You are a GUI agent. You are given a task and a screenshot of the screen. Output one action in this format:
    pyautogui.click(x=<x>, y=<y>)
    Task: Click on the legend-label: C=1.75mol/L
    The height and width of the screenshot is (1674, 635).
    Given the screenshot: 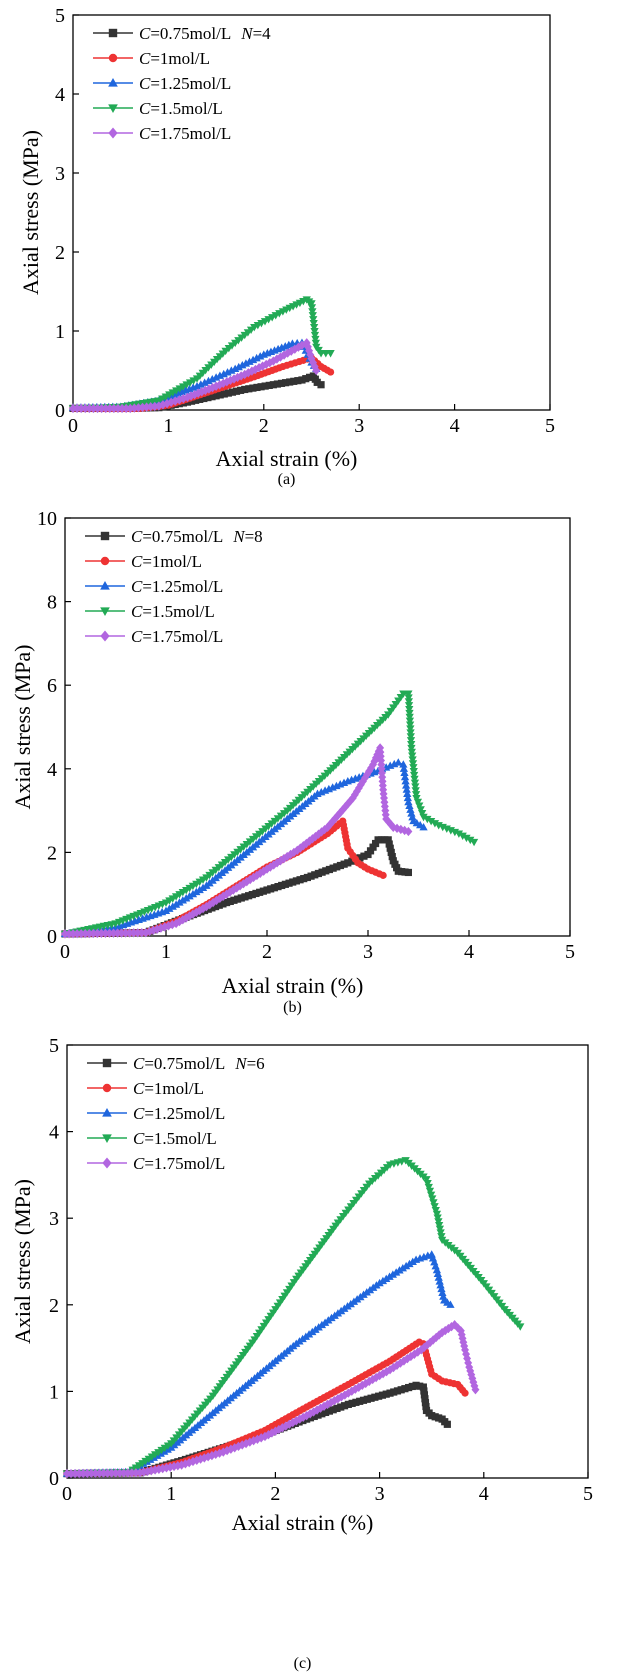 What is the action you would take?
    pyautogui.click(x=179, y=1163)
    